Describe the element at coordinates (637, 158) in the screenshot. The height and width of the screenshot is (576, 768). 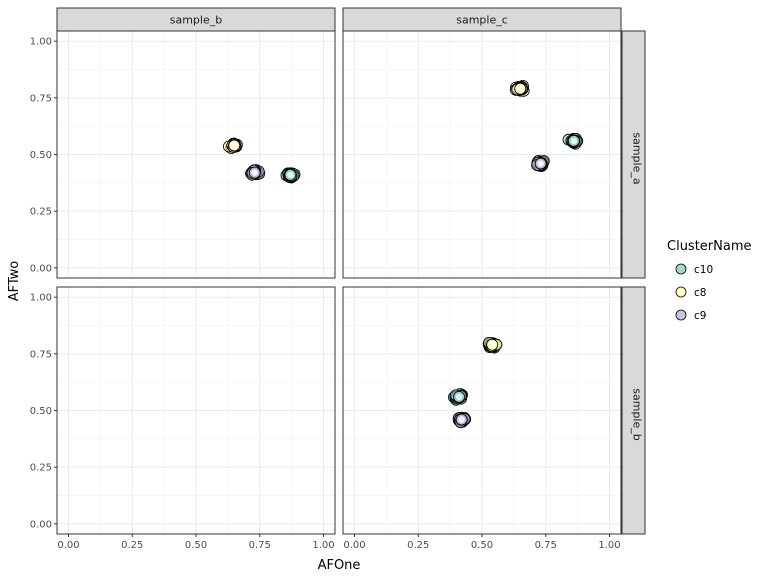
I see `strip-row-label-sample_a: sample_a` at that location.